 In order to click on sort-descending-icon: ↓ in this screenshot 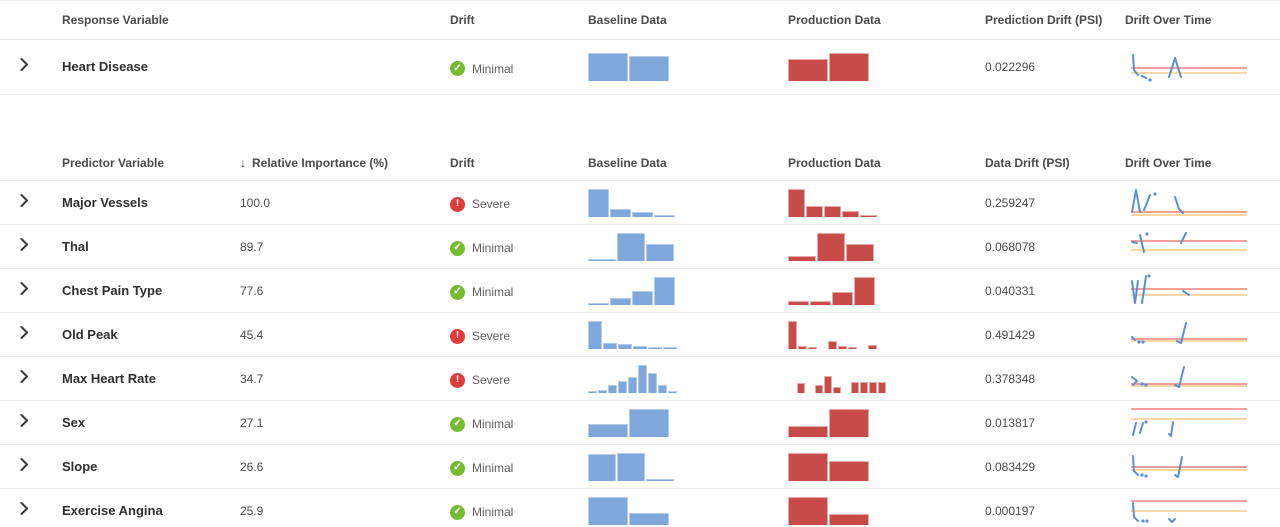, I will do `click(243, 162)`.